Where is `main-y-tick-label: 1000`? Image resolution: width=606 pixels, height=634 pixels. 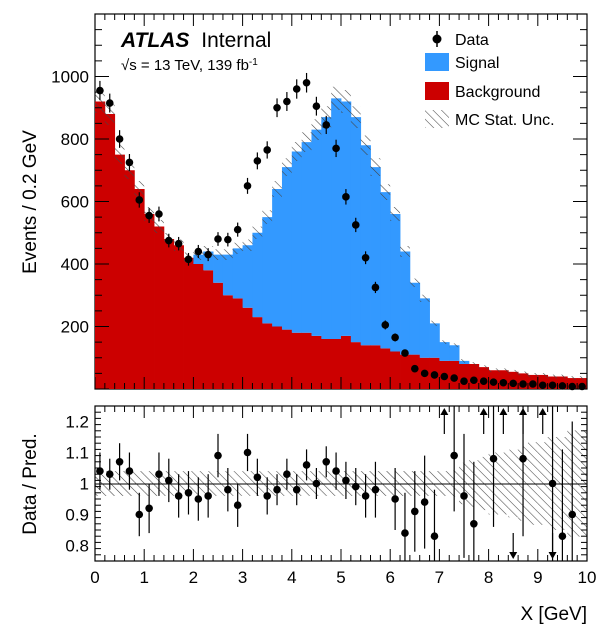 main-y-tick-label: 1000 is located at coordinates (70, 77).